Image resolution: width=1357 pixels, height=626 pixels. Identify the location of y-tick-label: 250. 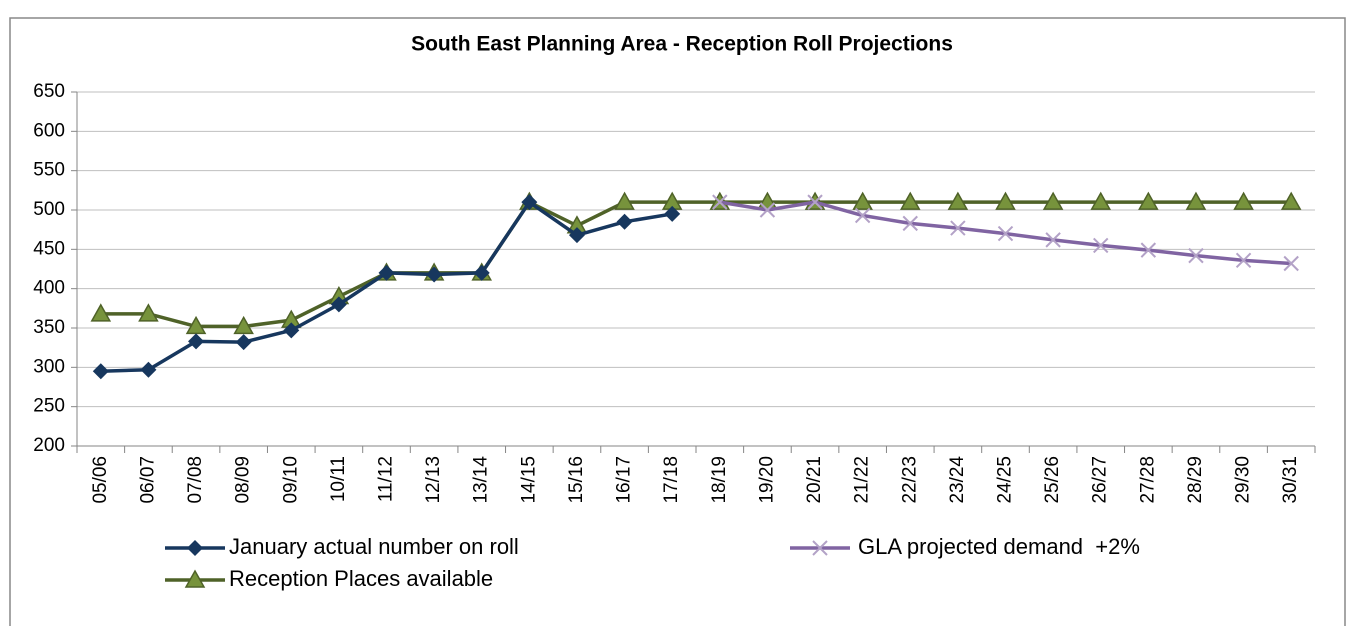
(49, 406).